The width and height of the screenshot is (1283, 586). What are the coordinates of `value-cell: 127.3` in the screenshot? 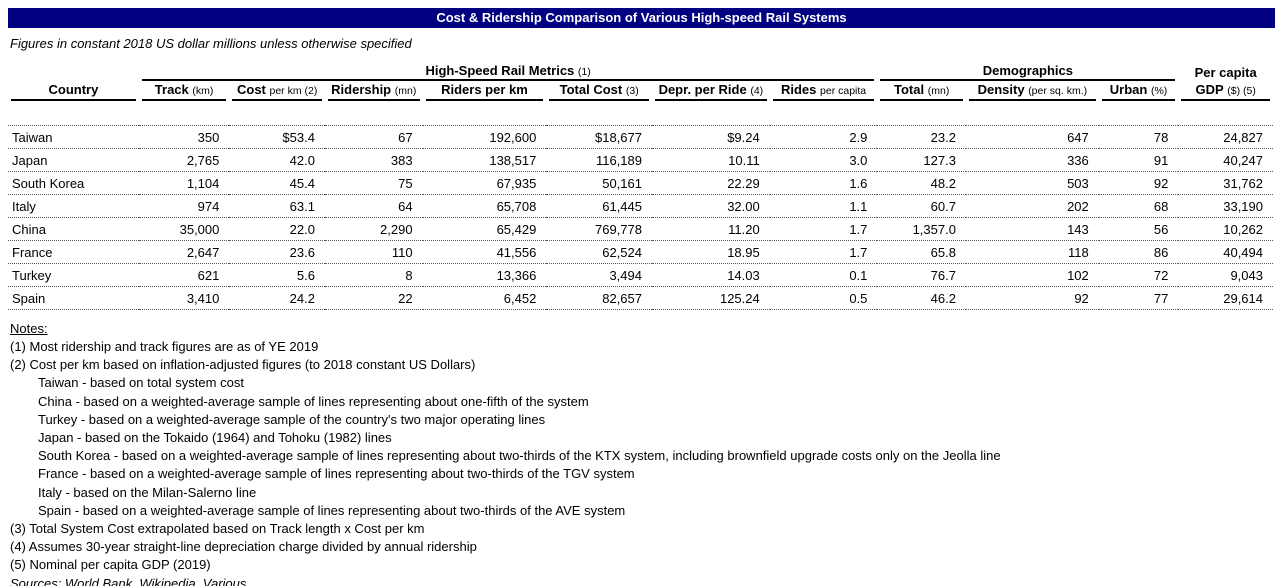 It's located at (921, 160).